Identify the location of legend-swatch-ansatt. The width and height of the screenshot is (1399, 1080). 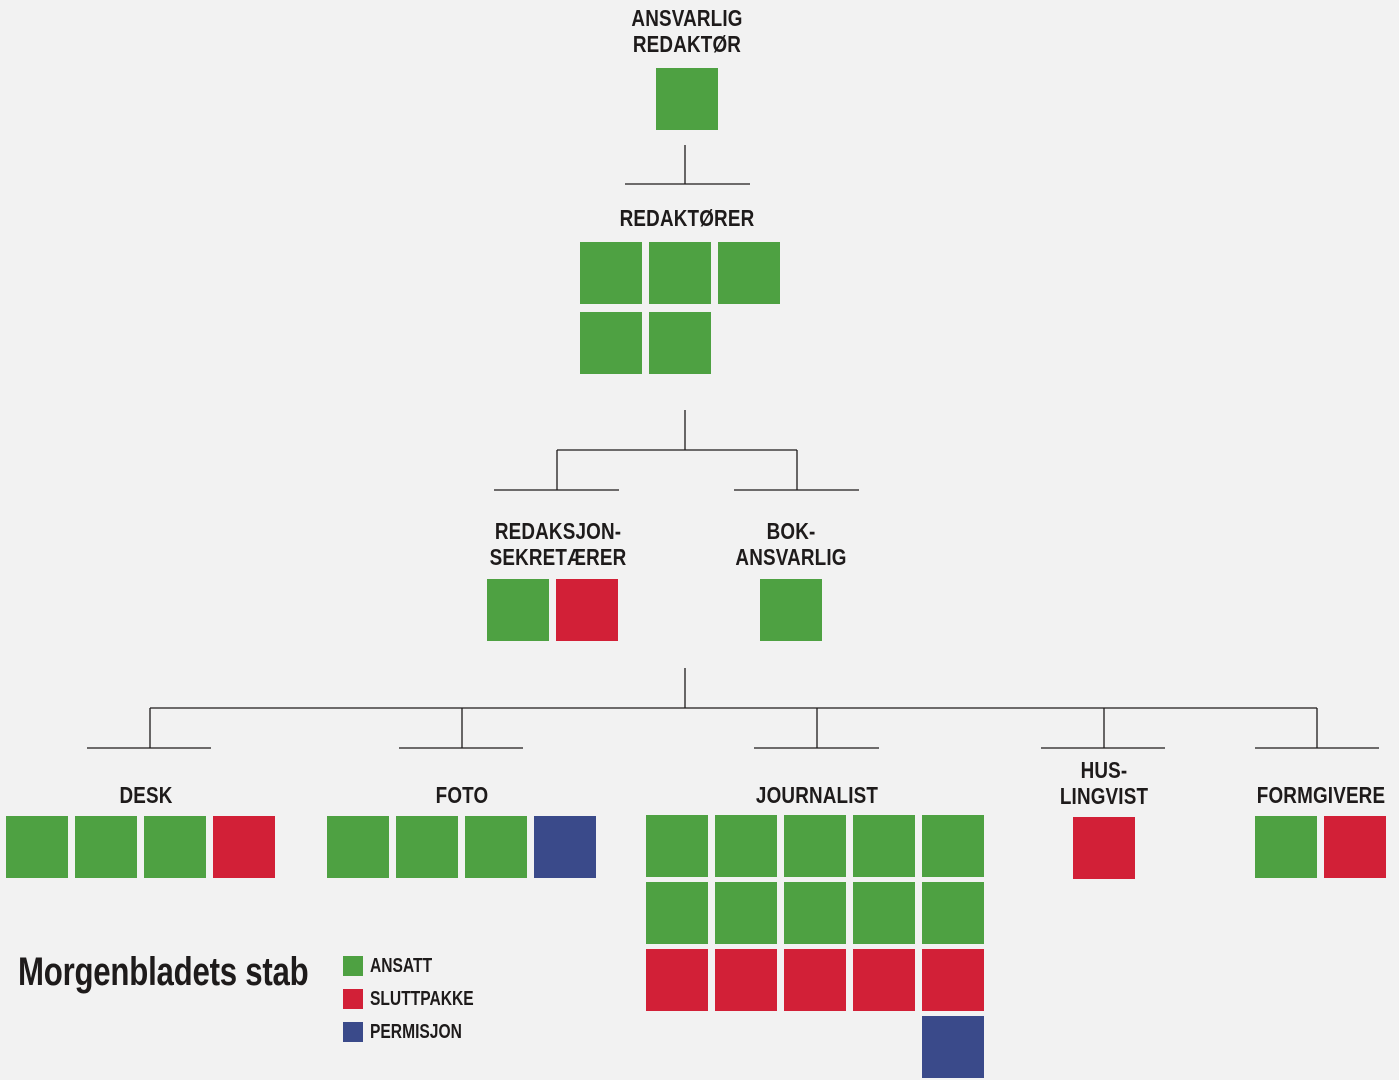
(353, 966).